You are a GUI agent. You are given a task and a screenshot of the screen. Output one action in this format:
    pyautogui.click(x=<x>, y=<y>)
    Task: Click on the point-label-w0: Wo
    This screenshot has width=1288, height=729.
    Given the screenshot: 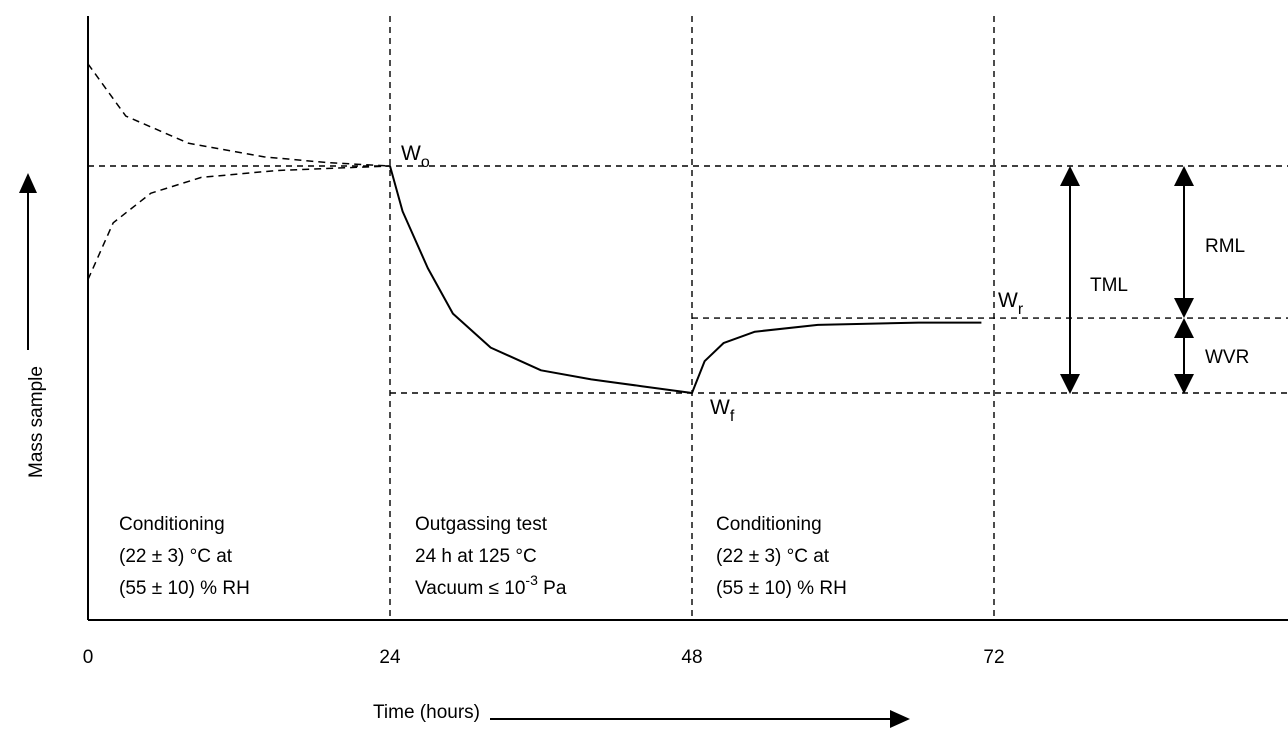 What is the action you would take?
    pyautogui.click(x=415, y=156)
    